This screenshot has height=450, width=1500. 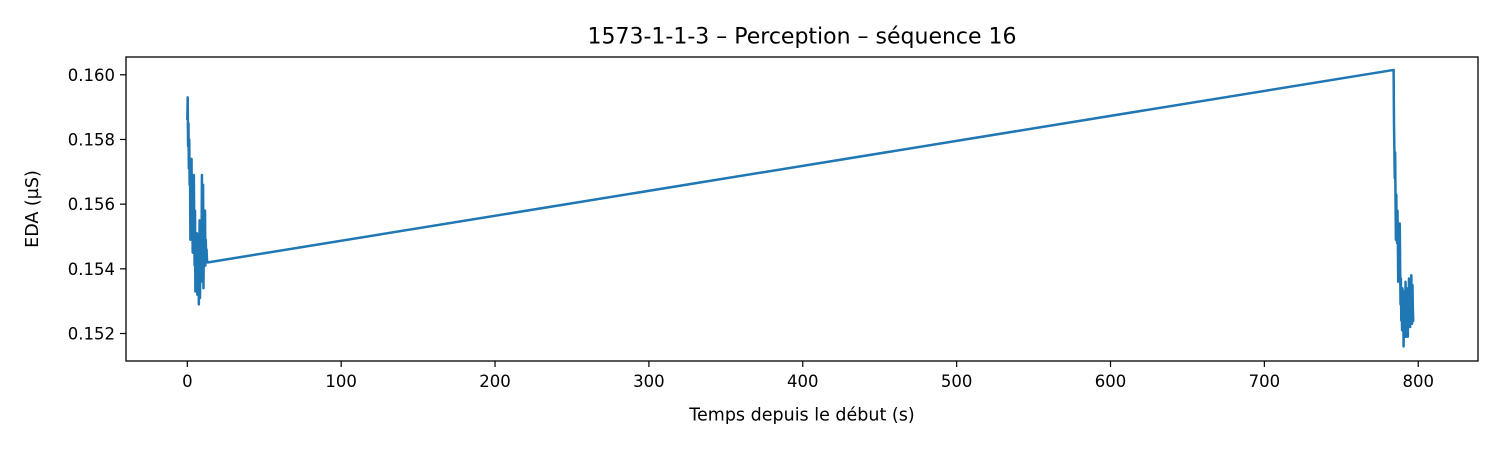 What do you see at coordinates (1265, 381) in the screenshot?
I see `x-tick-label: 700` at bounding box center [1265, 381].